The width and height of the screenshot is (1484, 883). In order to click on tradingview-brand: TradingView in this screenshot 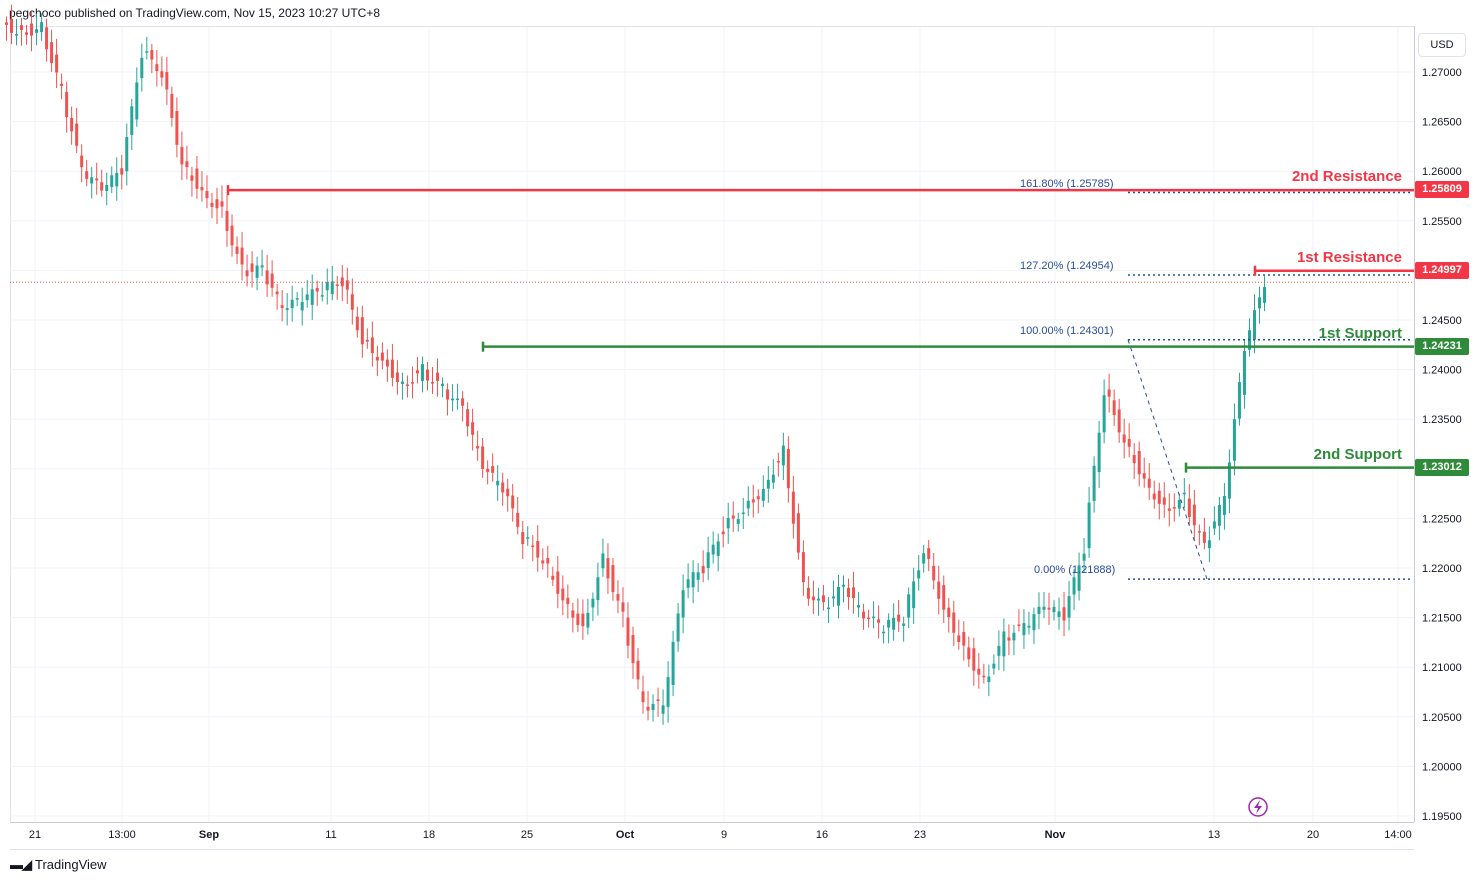, I will do `click(71, 864)`.